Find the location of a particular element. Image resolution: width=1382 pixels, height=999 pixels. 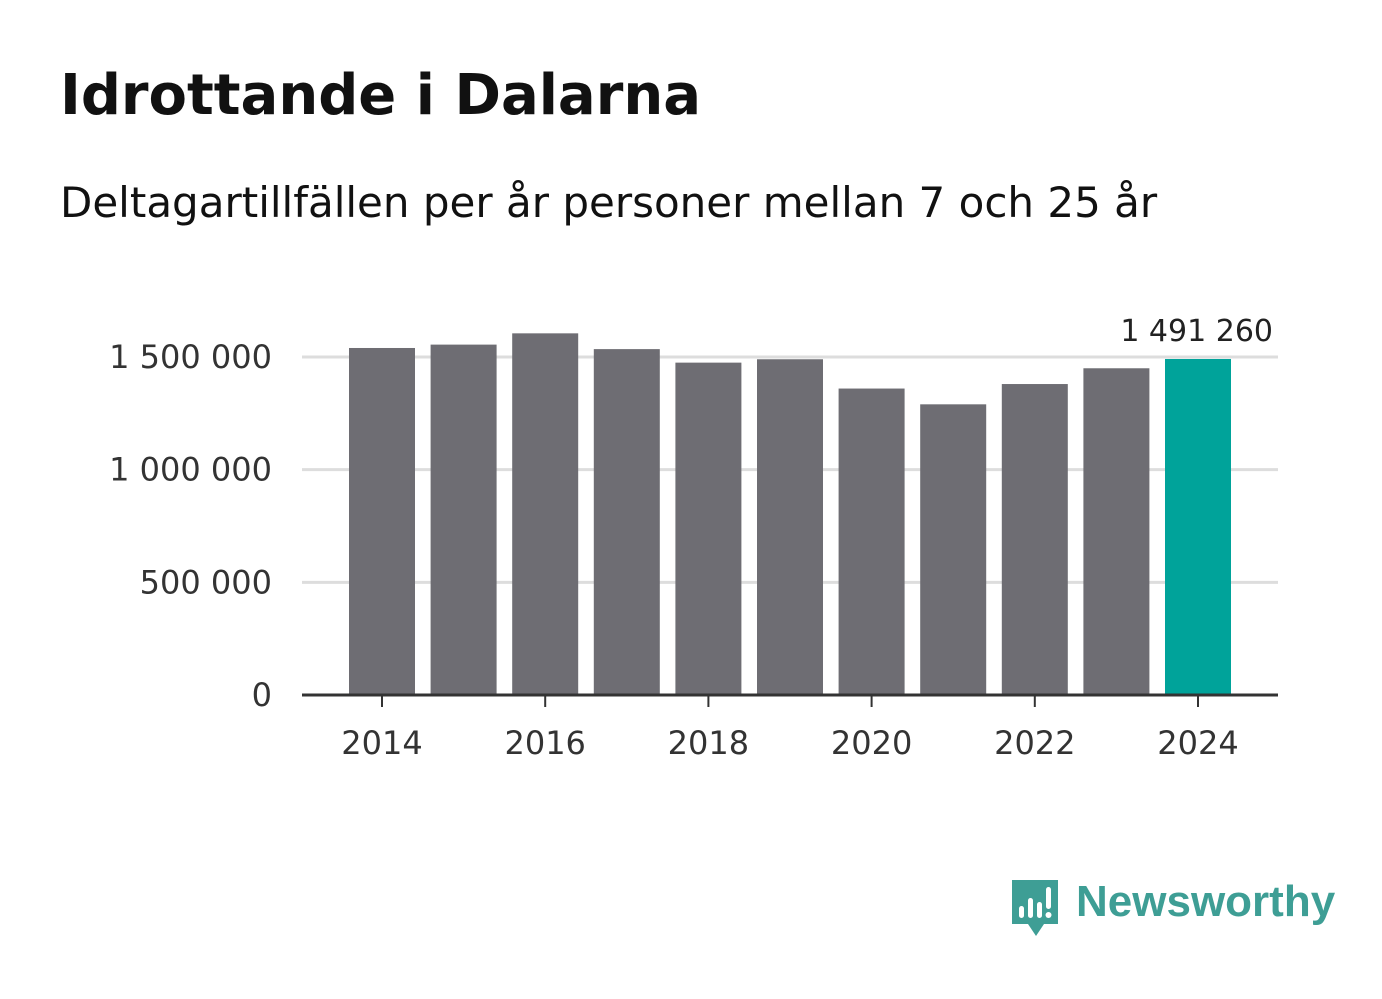

bar-2024 is located at coordinates (1198, 526).